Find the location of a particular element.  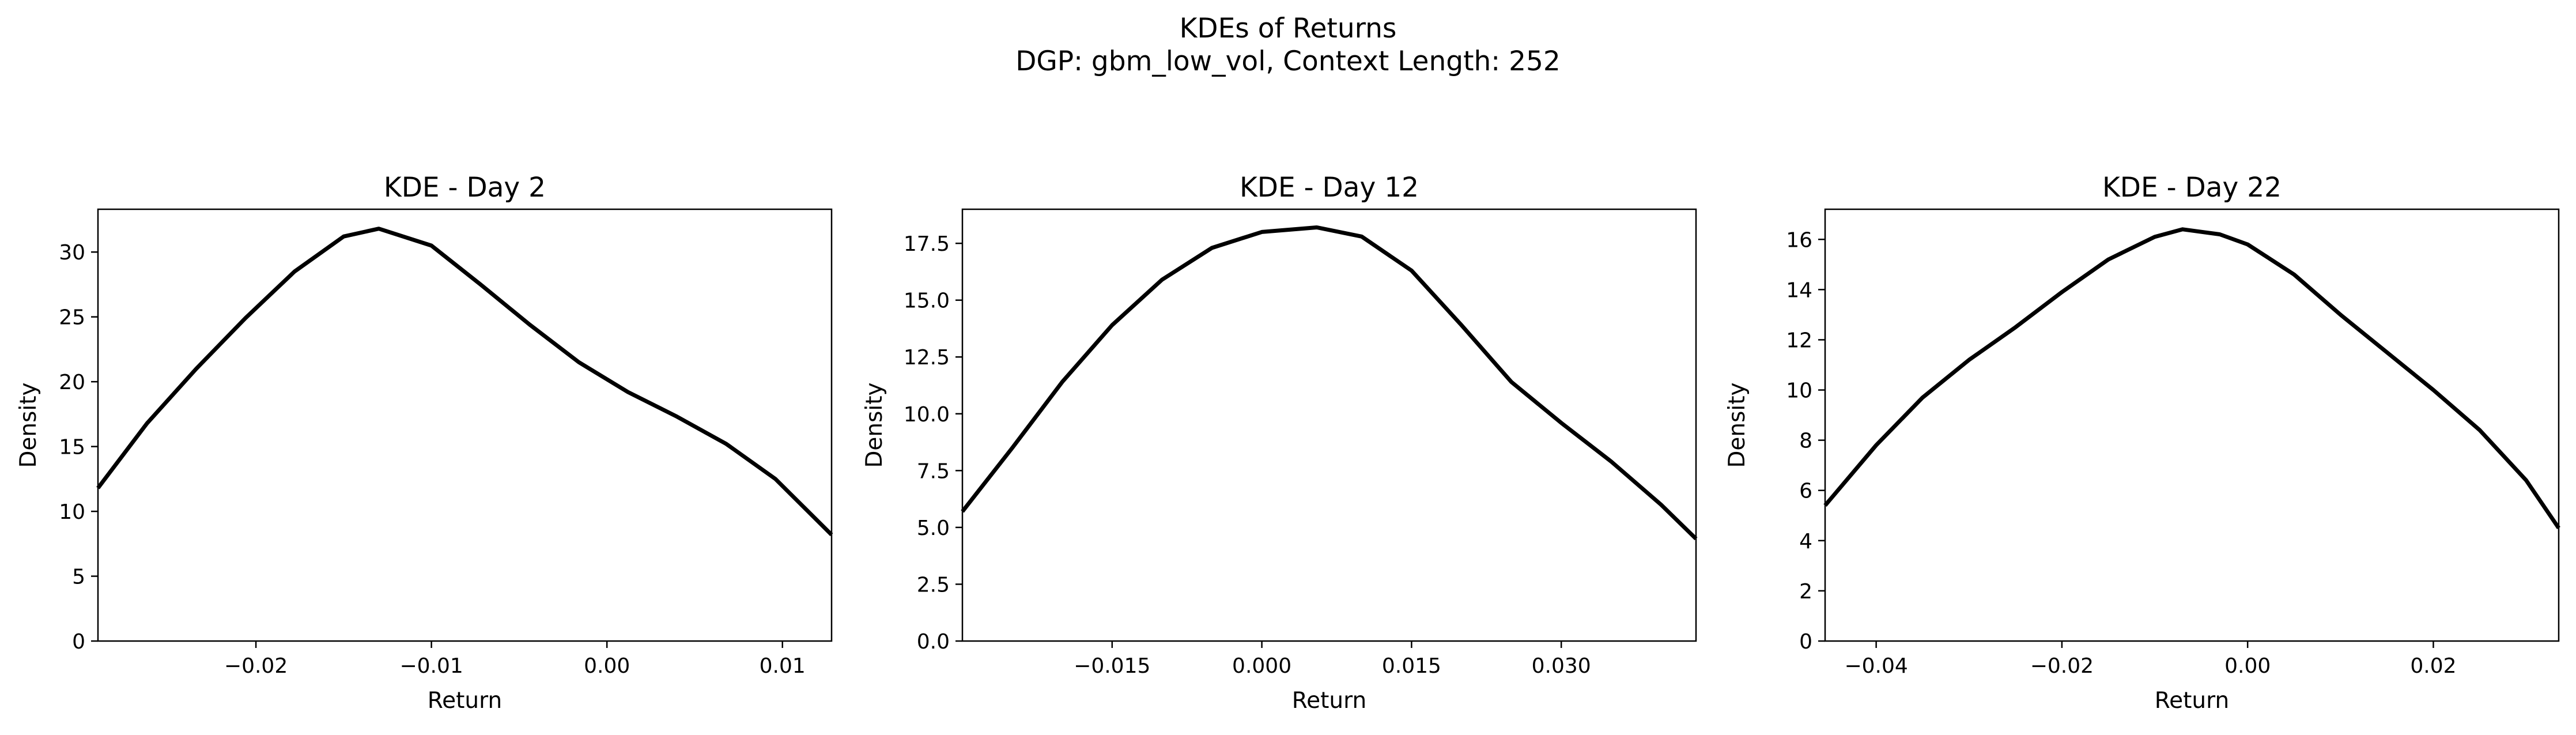

subplot-title: KDE - Day 22 is located at coordinates (2192, 187).